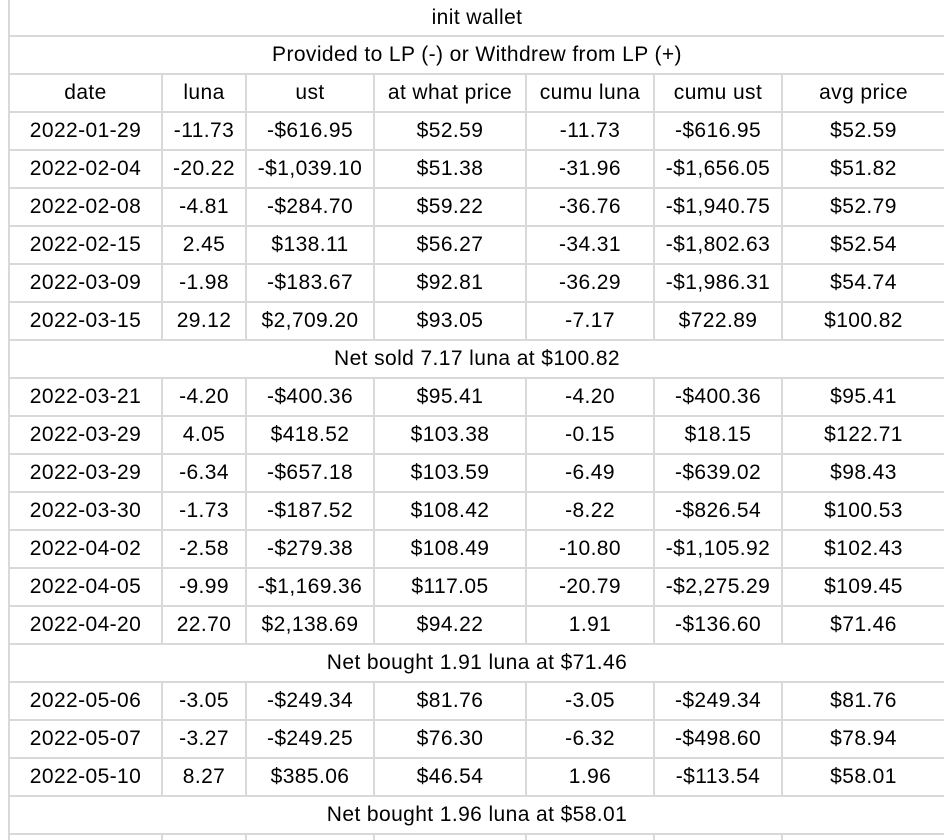  What do you see at coordinates (86, 321) in the screenshot?
I see `cell: 2022-03-15` at bounding box center [86, 321].